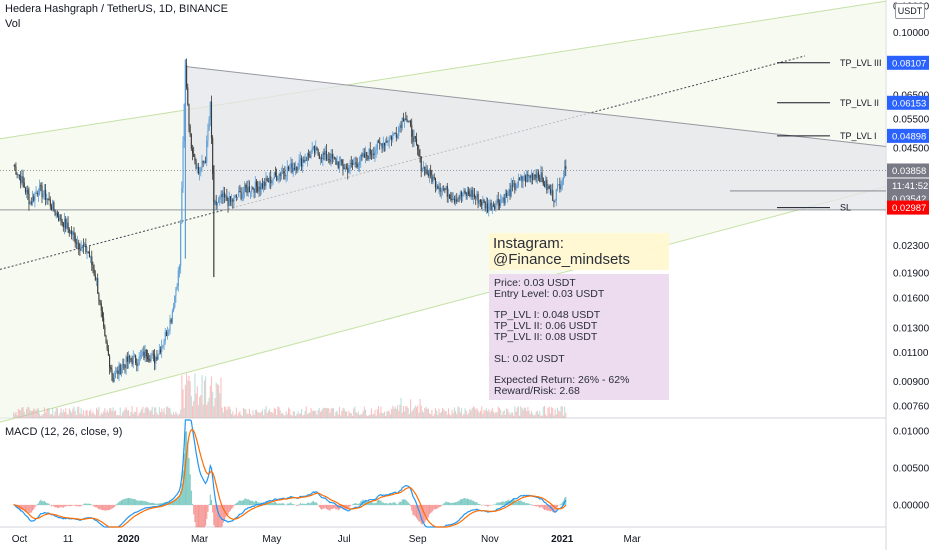 This screenshot has width=932, height=550. What do you see at coordinates (910, 11) in the screenshot?
I see `currency-badge: USDT` at bounding box center [910, 11].